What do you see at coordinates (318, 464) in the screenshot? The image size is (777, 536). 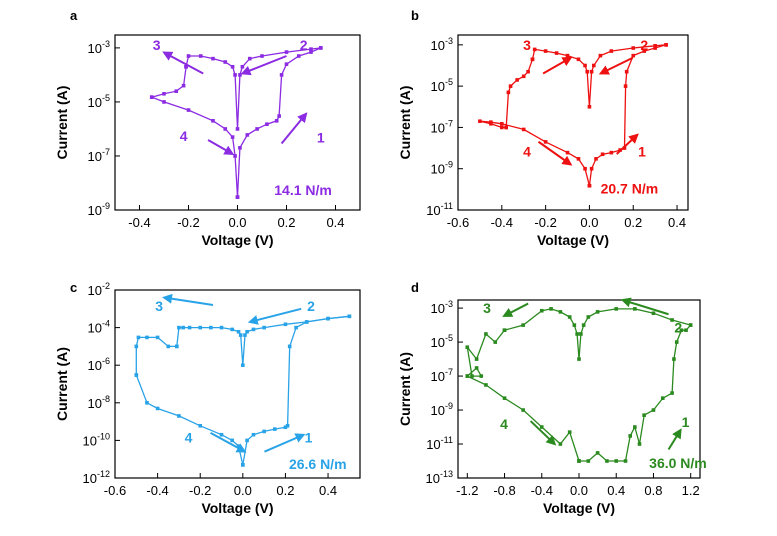 I see `surface-tension-label: 26.6 N/m` at bounding box center [318, 464].